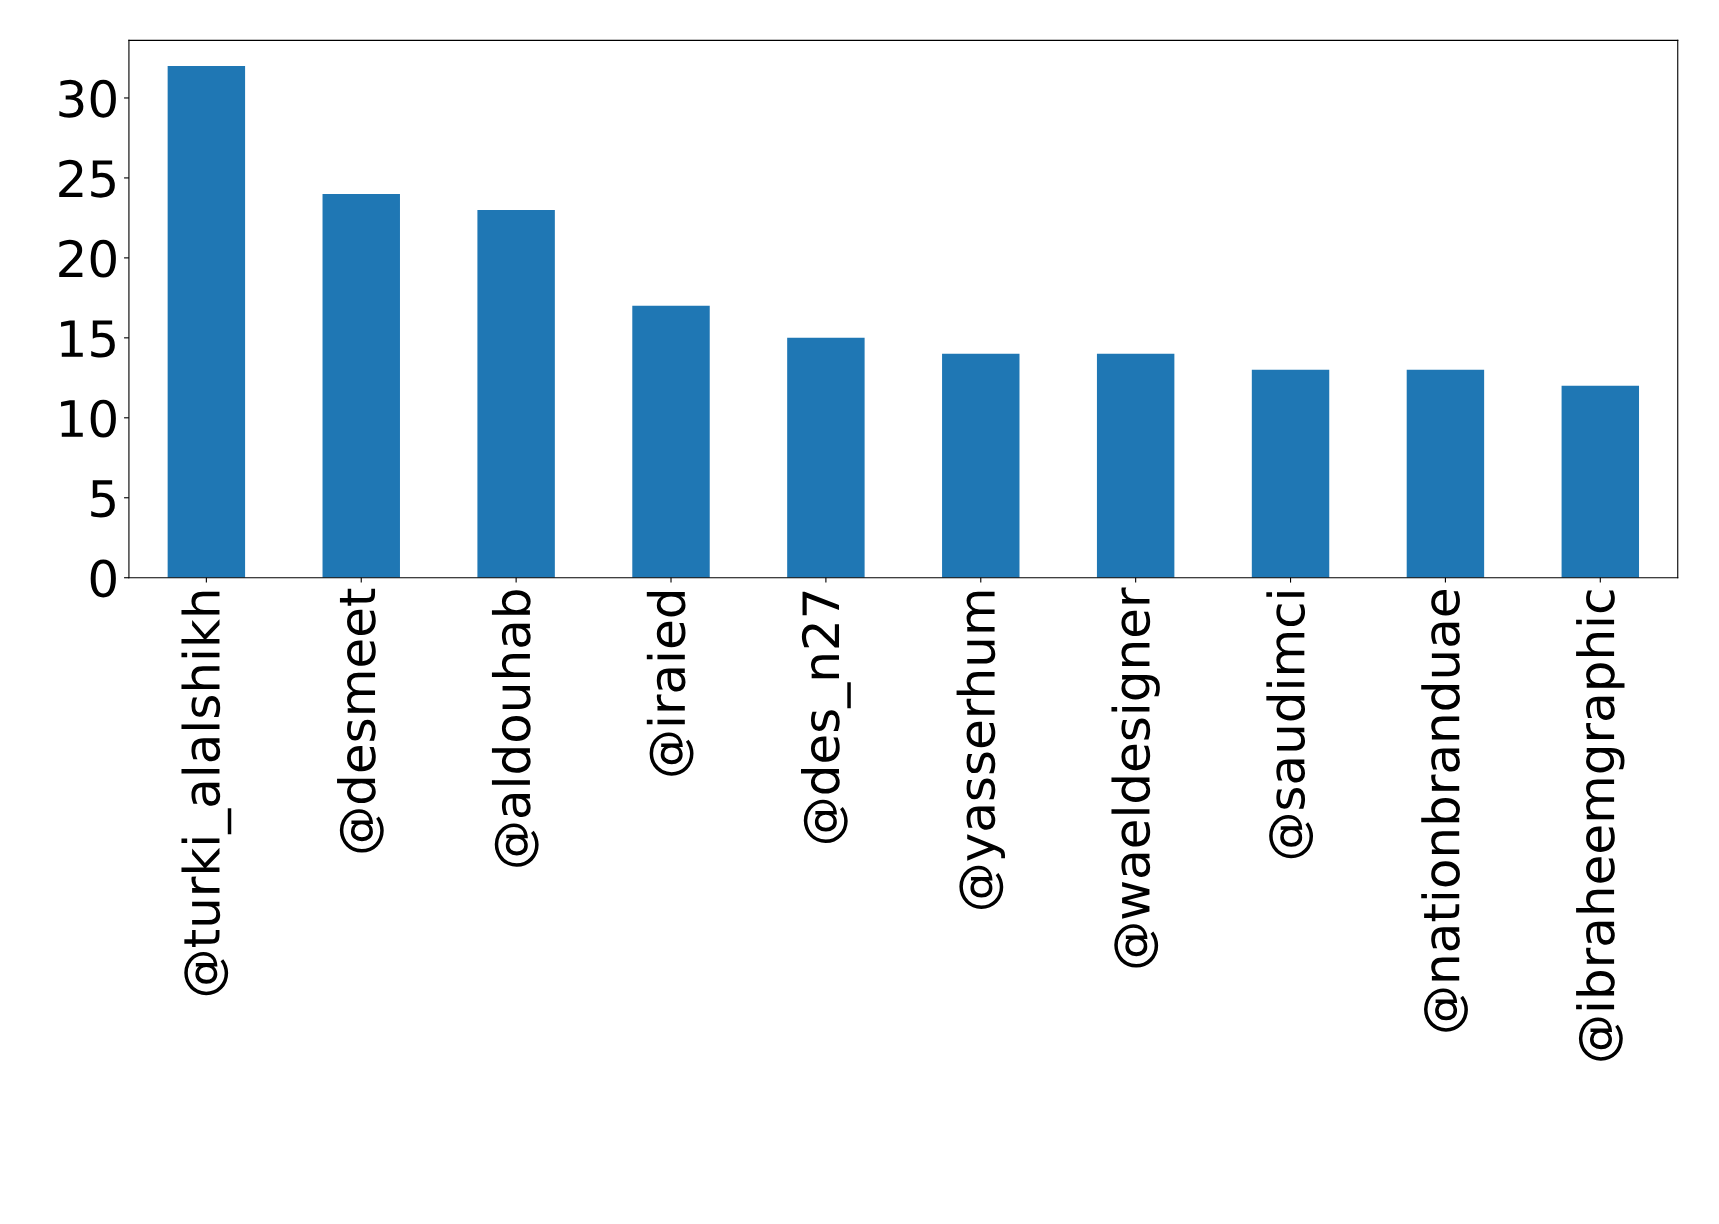  Describe the element at coordinates (206, 793) in the screenshot. I see `x-tick-label: @turki_alalshikh` at that location.